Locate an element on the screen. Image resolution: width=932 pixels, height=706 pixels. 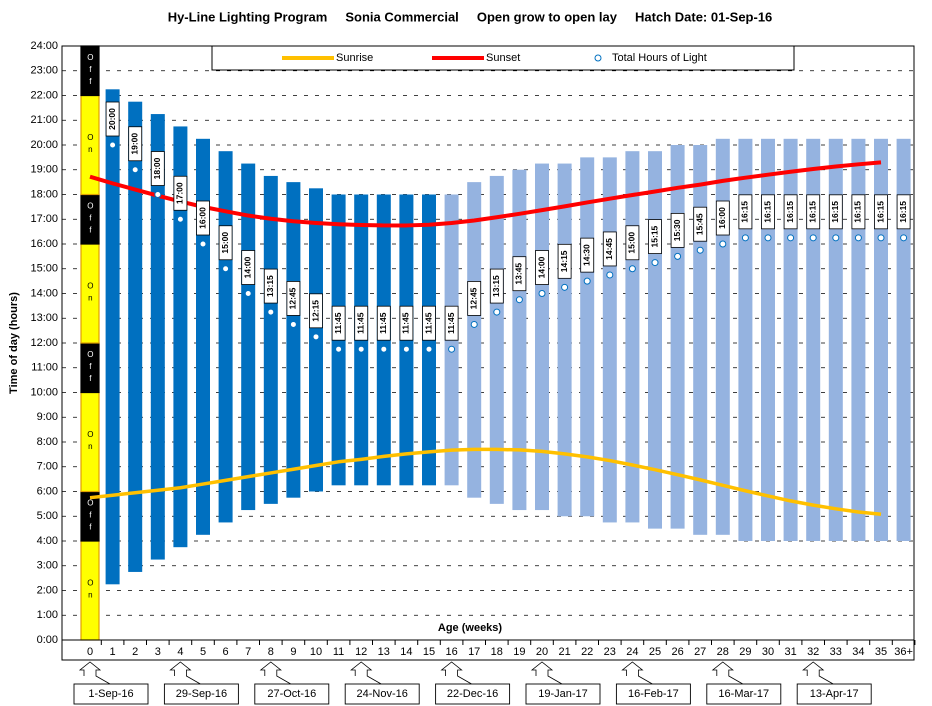
value-label: 14:45 is located at coordinates (609, 249).